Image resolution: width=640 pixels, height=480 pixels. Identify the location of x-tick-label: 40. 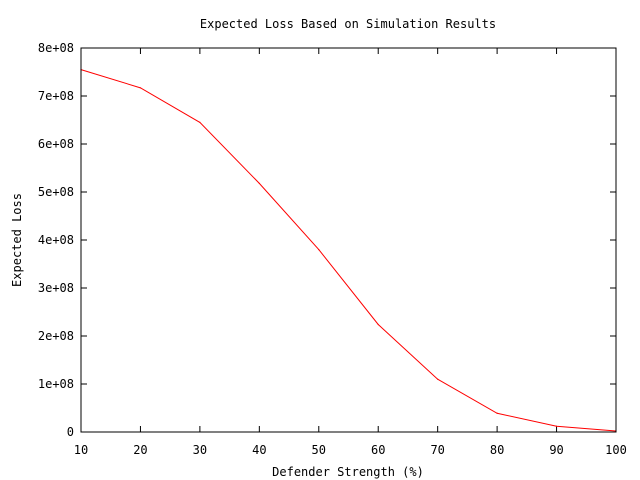
(259, 450).